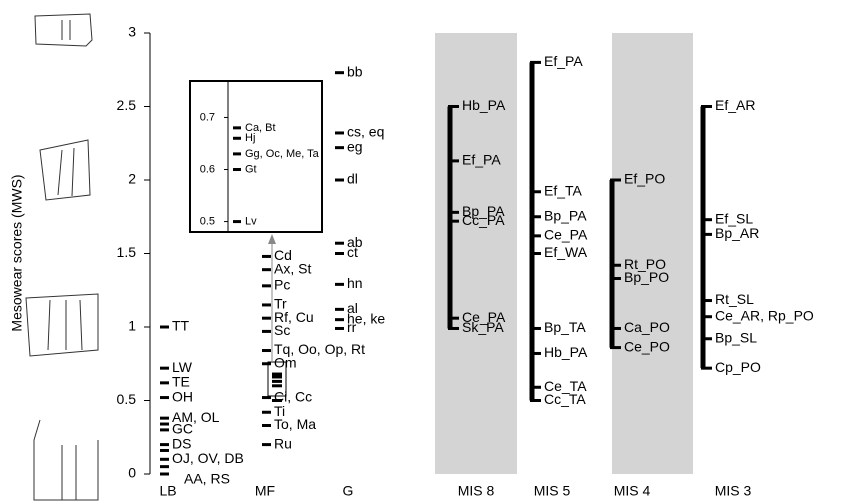 Image resolution: width=843 pixels, height=504 pixels. What do you see at coordinates (282, 330) in the screenshot?
I see `score-label: Sc` at bounding box center [282, 330].